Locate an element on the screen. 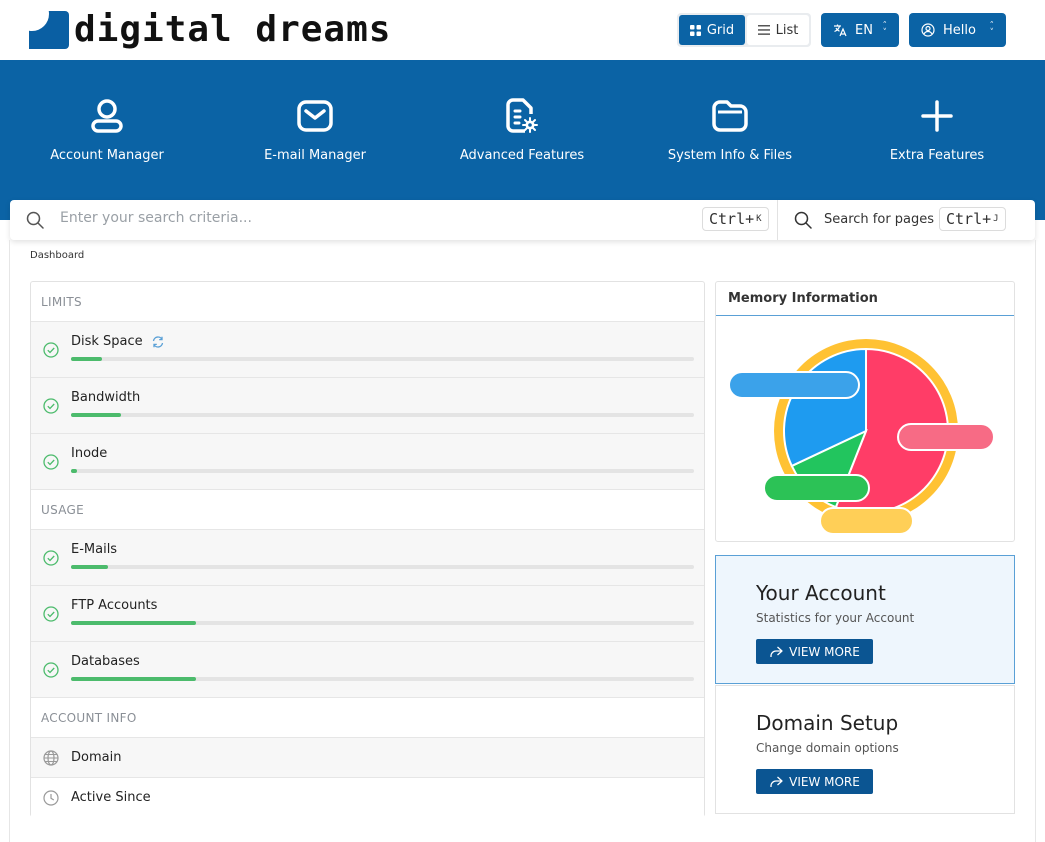  nav-label: Account Manager is located at coordinates (107, 155).